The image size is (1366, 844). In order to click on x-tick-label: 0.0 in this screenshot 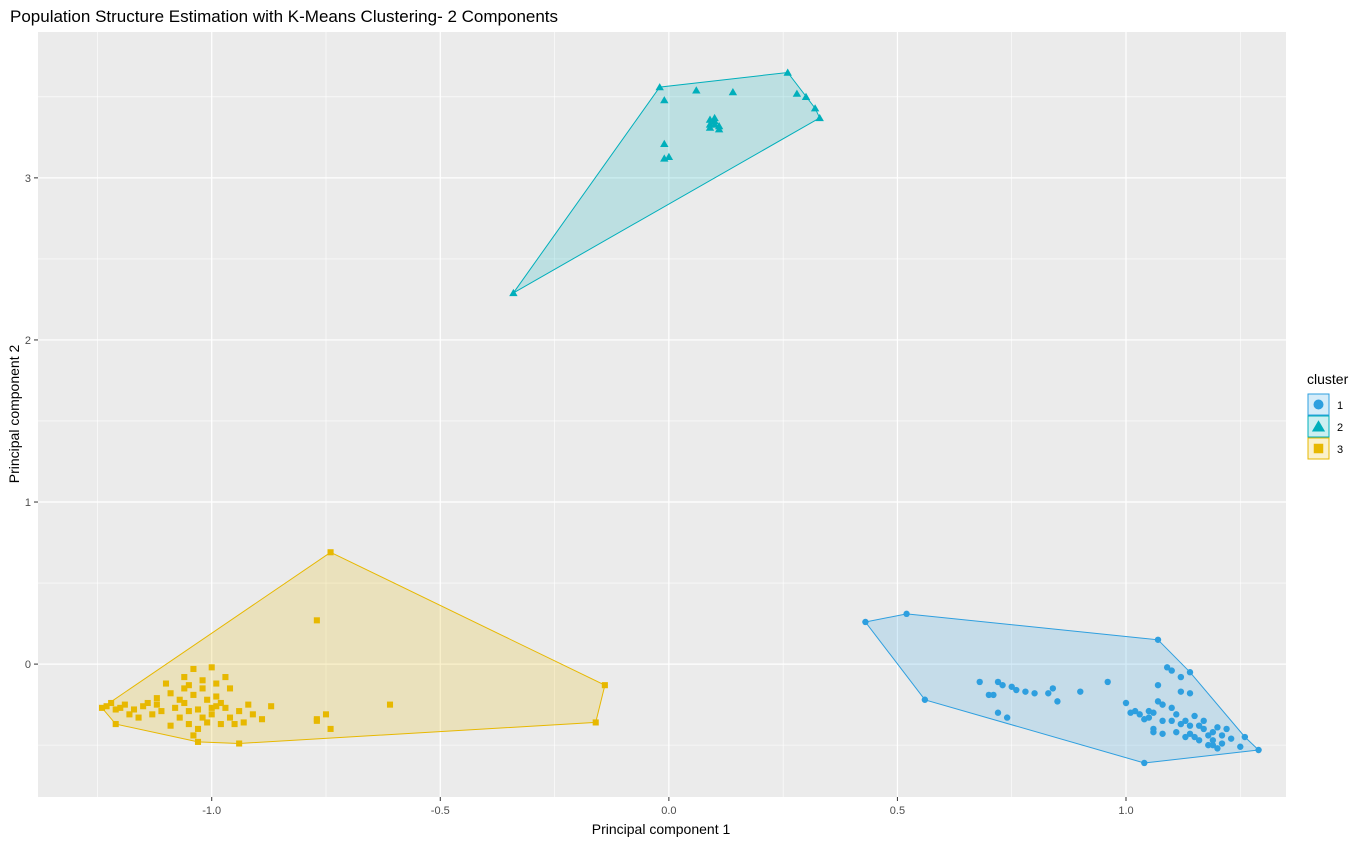, I will do `click(668, 811)`.